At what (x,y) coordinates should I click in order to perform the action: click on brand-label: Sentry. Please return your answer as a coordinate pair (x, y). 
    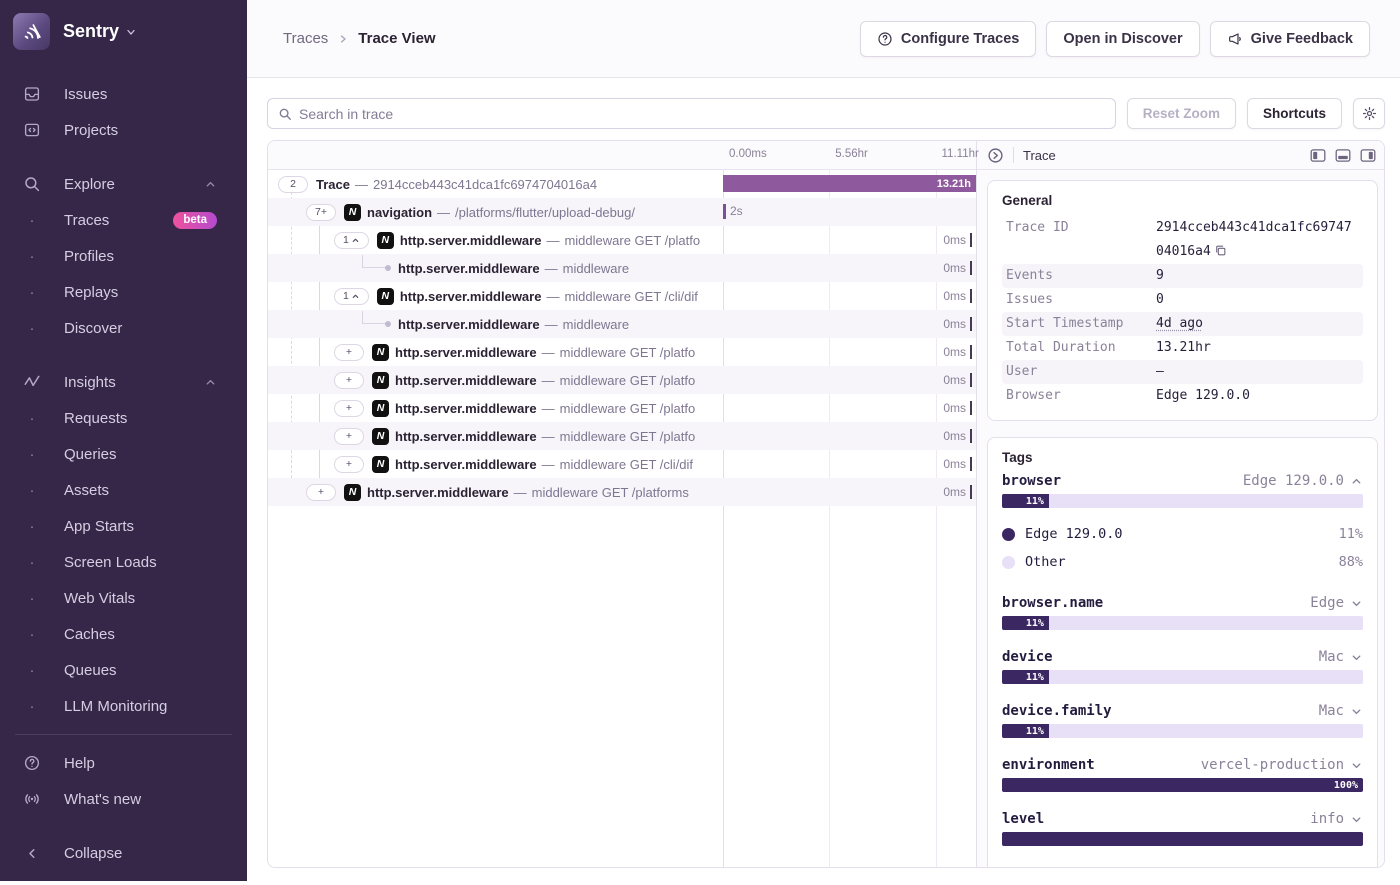
    Looking at the image, I should click on (91, 31).